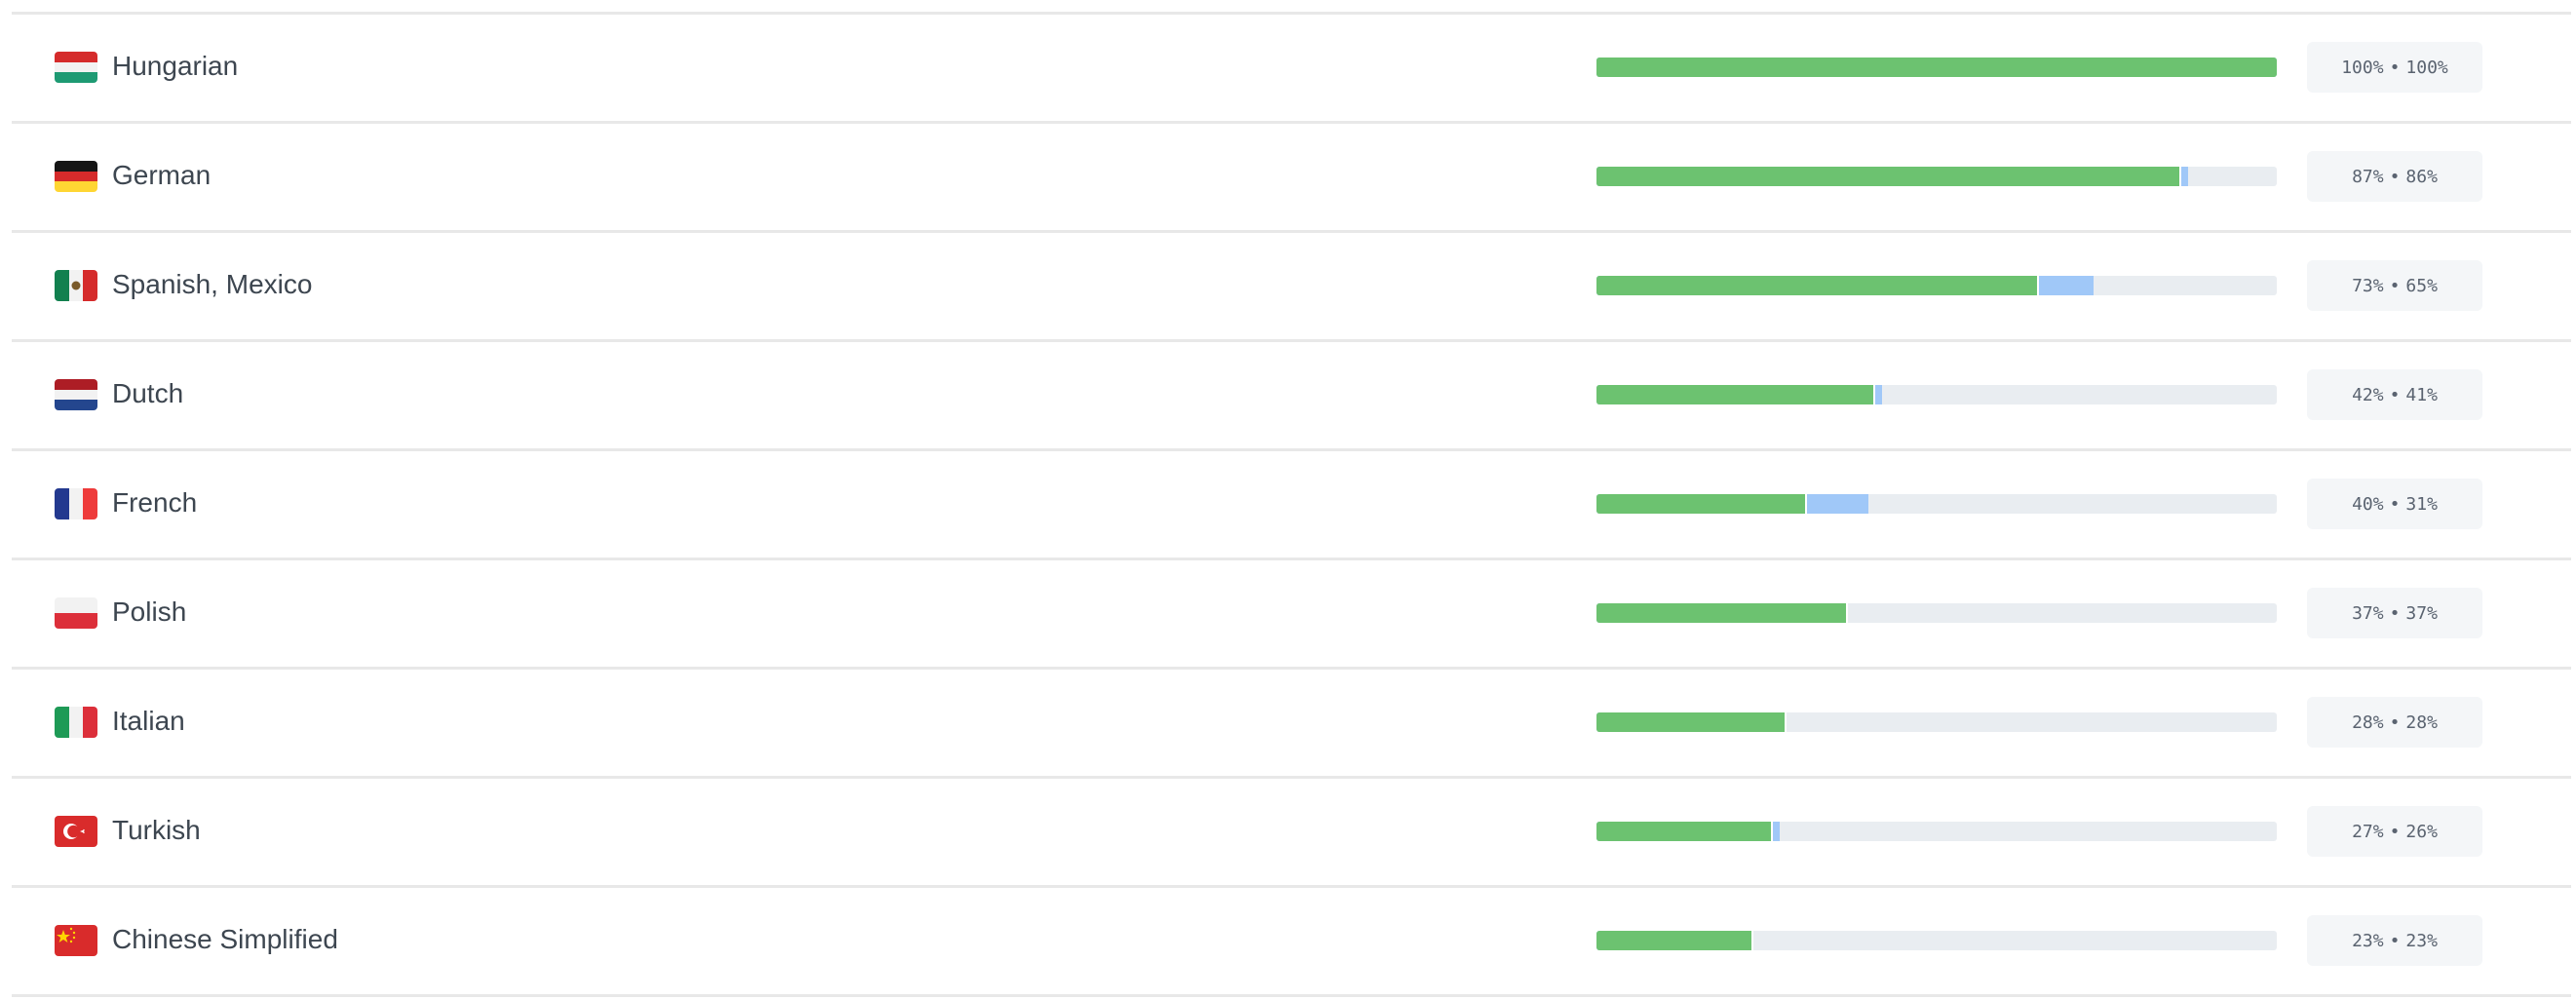 The width and height of the screenshot is (2576, 1000). What do you see at coordinates (76, 503) in the screenshot?
I see `france-flag-icon` at bounding box center [76, 503].